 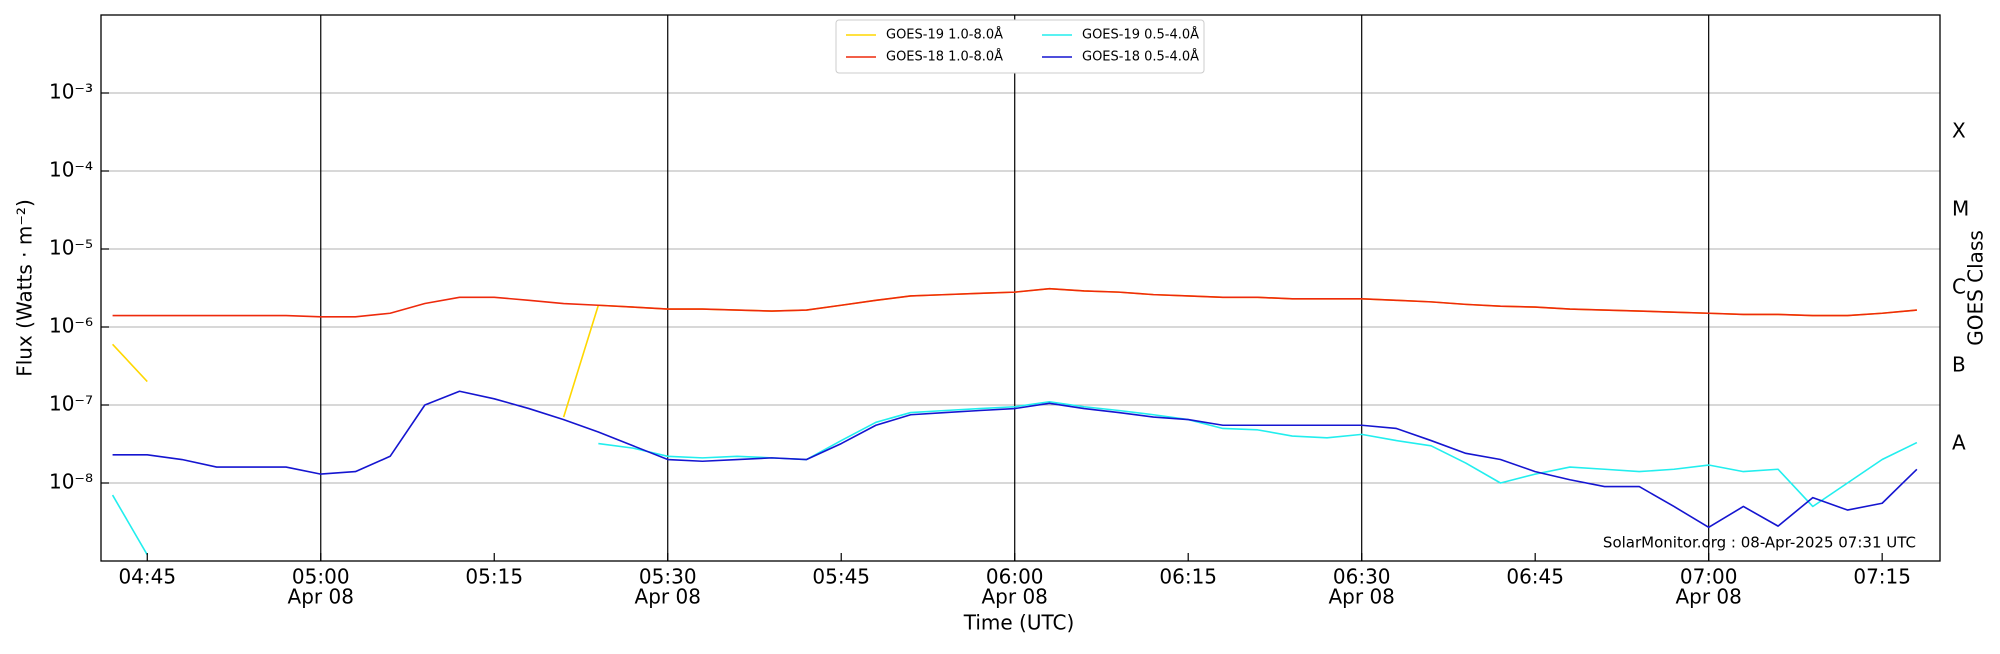 What do you see at coordinates (1188, 577) in the screenshot?
I see `x-tick-label: 06:15` at bounding box center [1188, 577].